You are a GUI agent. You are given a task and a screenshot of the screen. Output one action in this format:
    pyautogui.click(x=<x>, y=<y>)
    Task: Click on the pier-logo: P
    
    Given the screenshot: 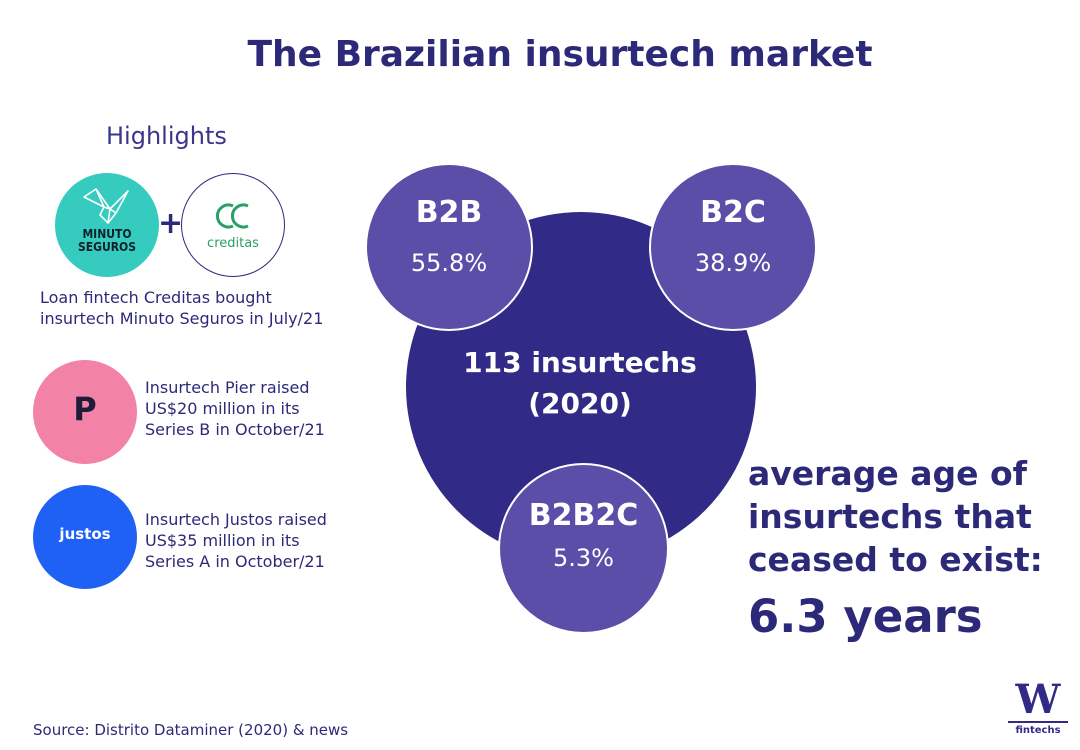 What is the action you would take?
    pyautogui.click(x=85, y=412)
    